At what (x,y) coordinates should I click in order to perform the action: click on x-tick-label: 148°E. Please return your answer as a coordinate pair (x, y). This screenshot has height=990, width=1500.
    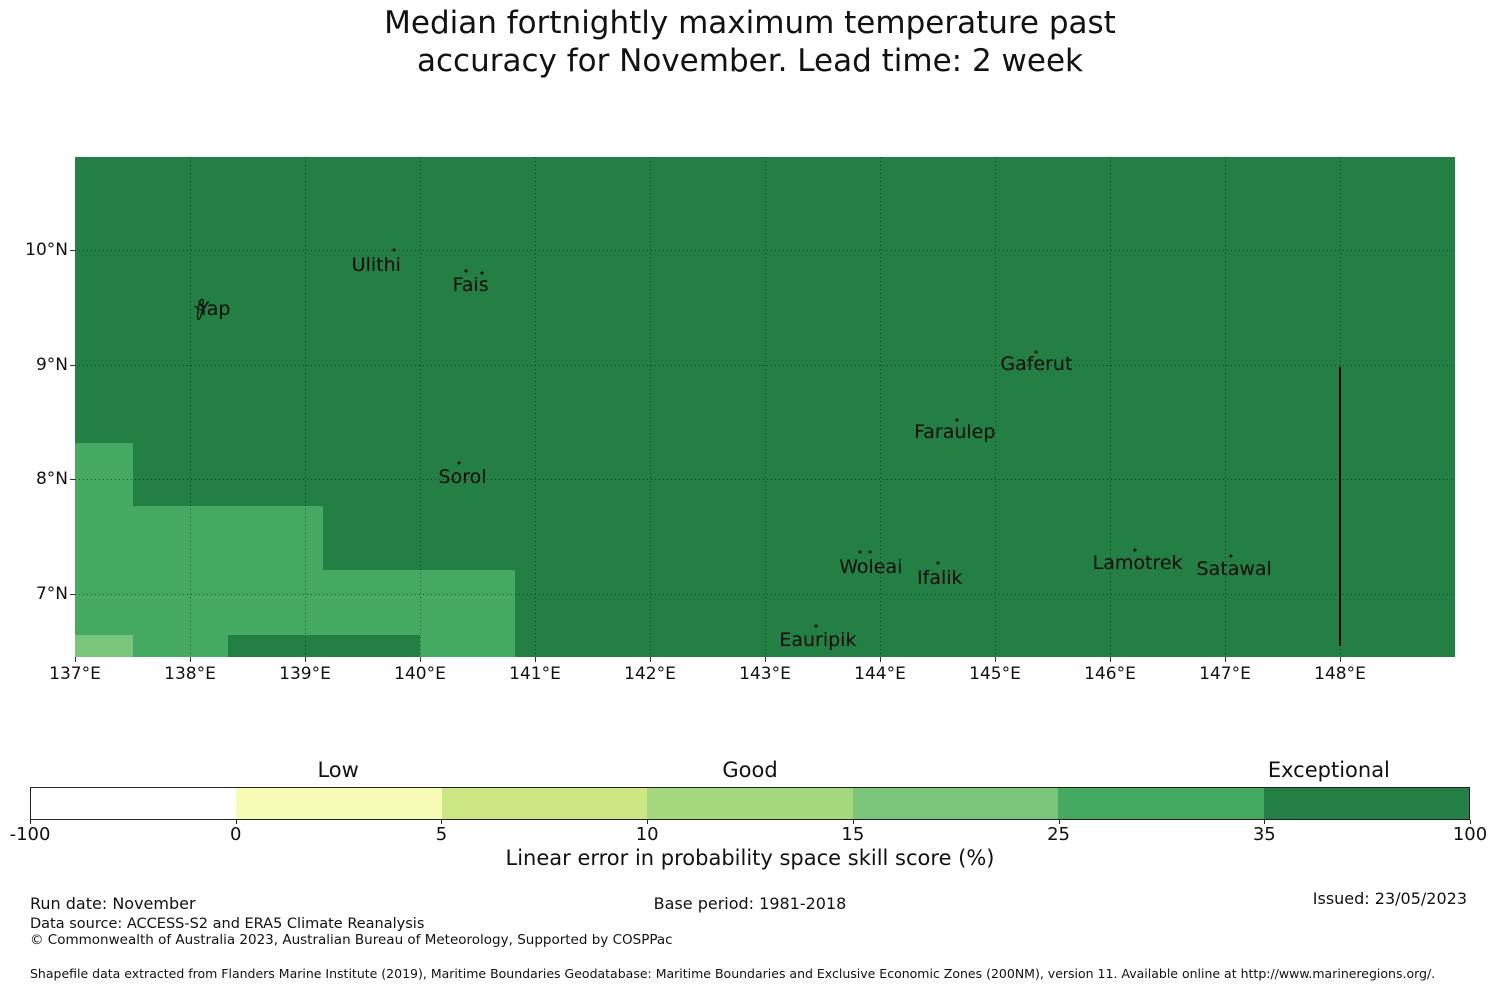
    Looking at the image, I should click on (1340, 674).